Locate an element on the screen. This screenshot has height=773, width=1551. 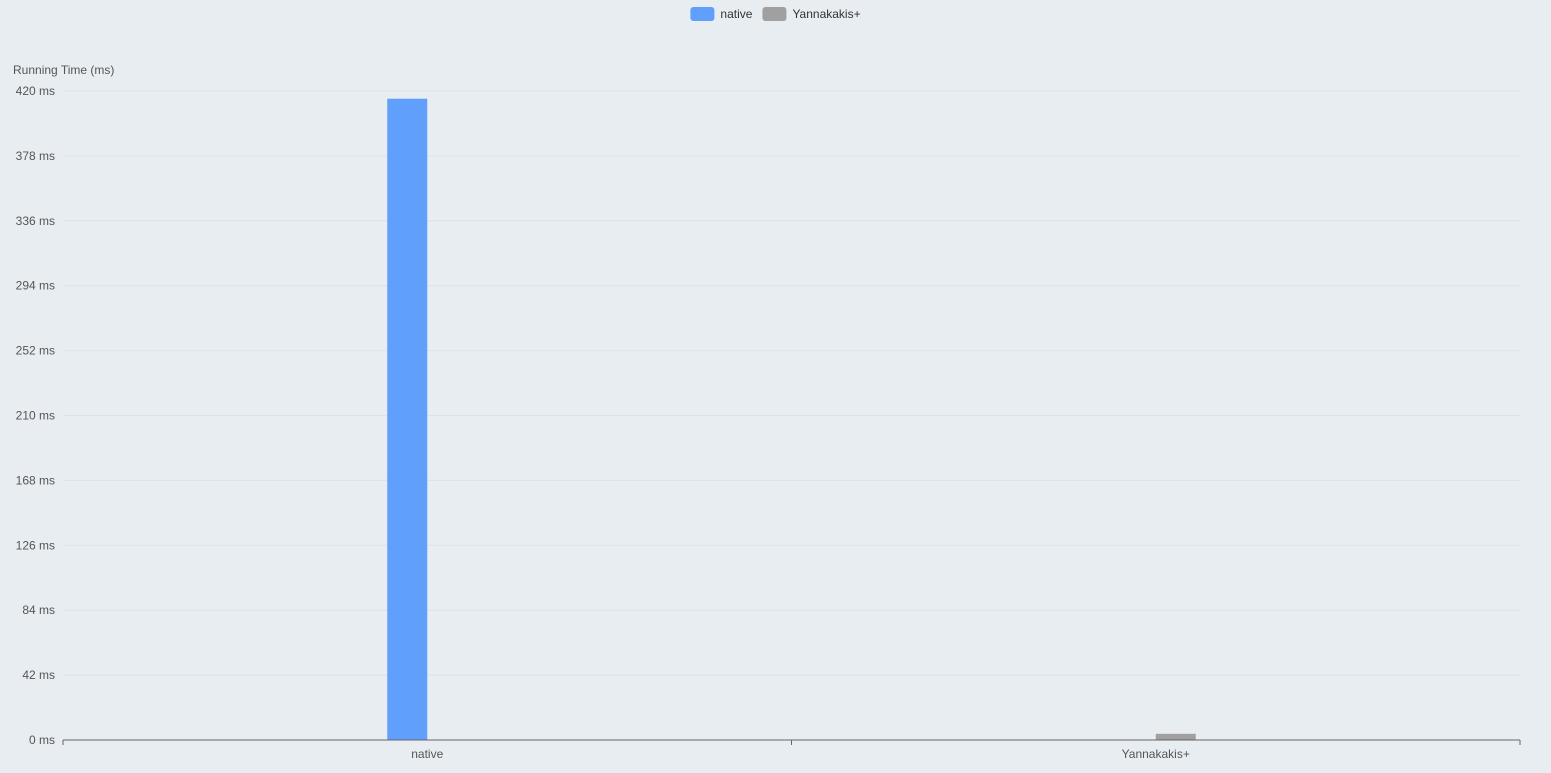
x-tick-label: Yannakakis+ is located at coordinates (1156, 754).